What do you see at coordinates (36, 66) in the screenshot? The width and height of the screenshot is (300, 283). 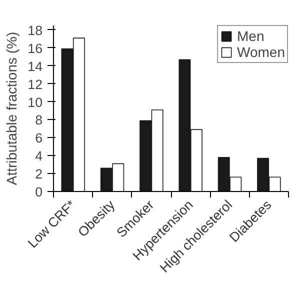 I see `y-tick-label: 14` at bounding box center [36, 66].